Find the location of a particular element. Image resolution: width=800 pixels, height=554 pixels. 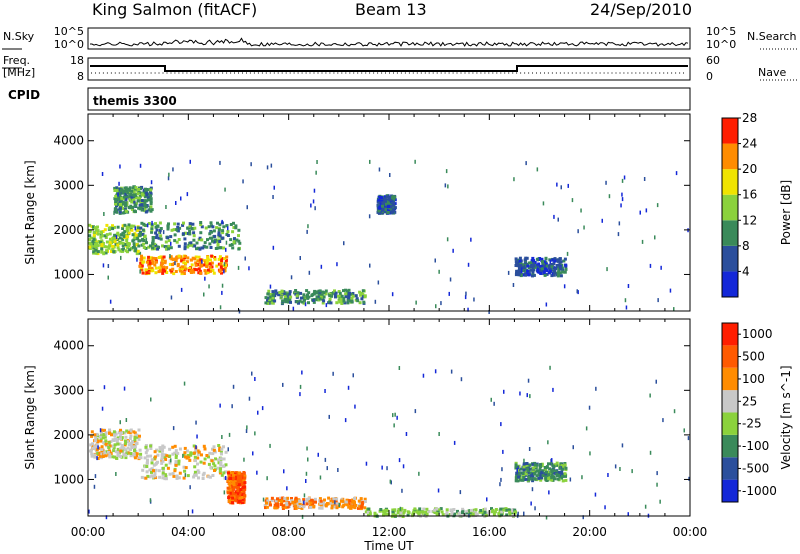

velocity-ytick-label-2: 3000 is located at coordinates (68, 390).